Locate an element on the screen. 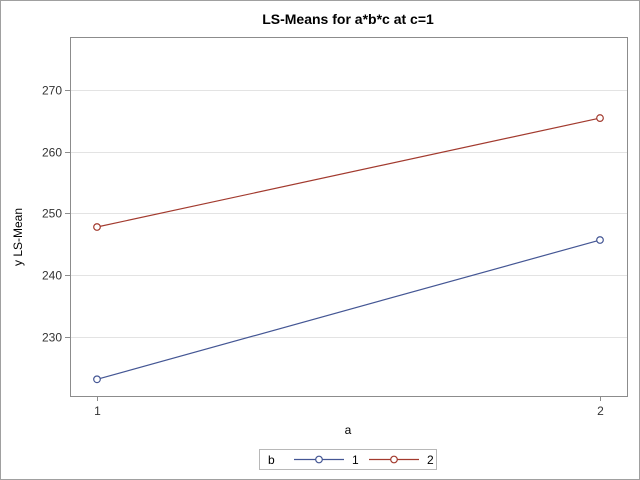  legend-label: 2 is located at coordinates (430, 460).